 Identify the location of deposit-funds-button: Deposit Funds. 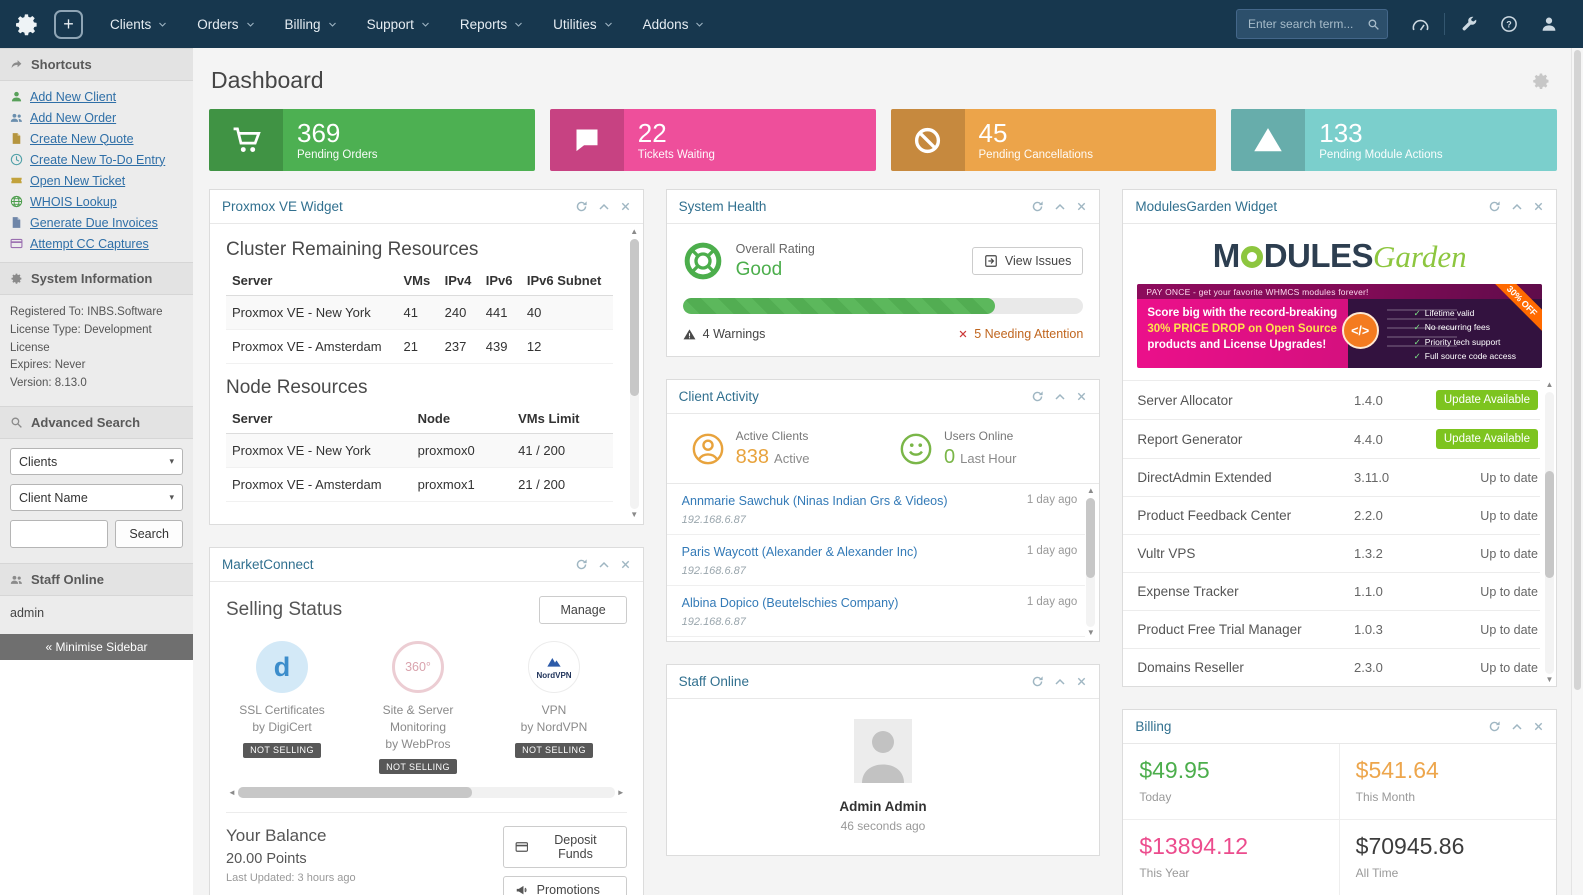
(564, 846).